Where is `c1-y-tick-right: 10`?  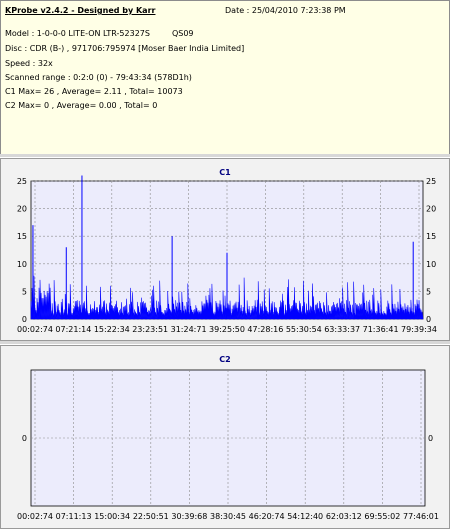 c1-y-tick-right: 10 is located at coordinates (431, 264).